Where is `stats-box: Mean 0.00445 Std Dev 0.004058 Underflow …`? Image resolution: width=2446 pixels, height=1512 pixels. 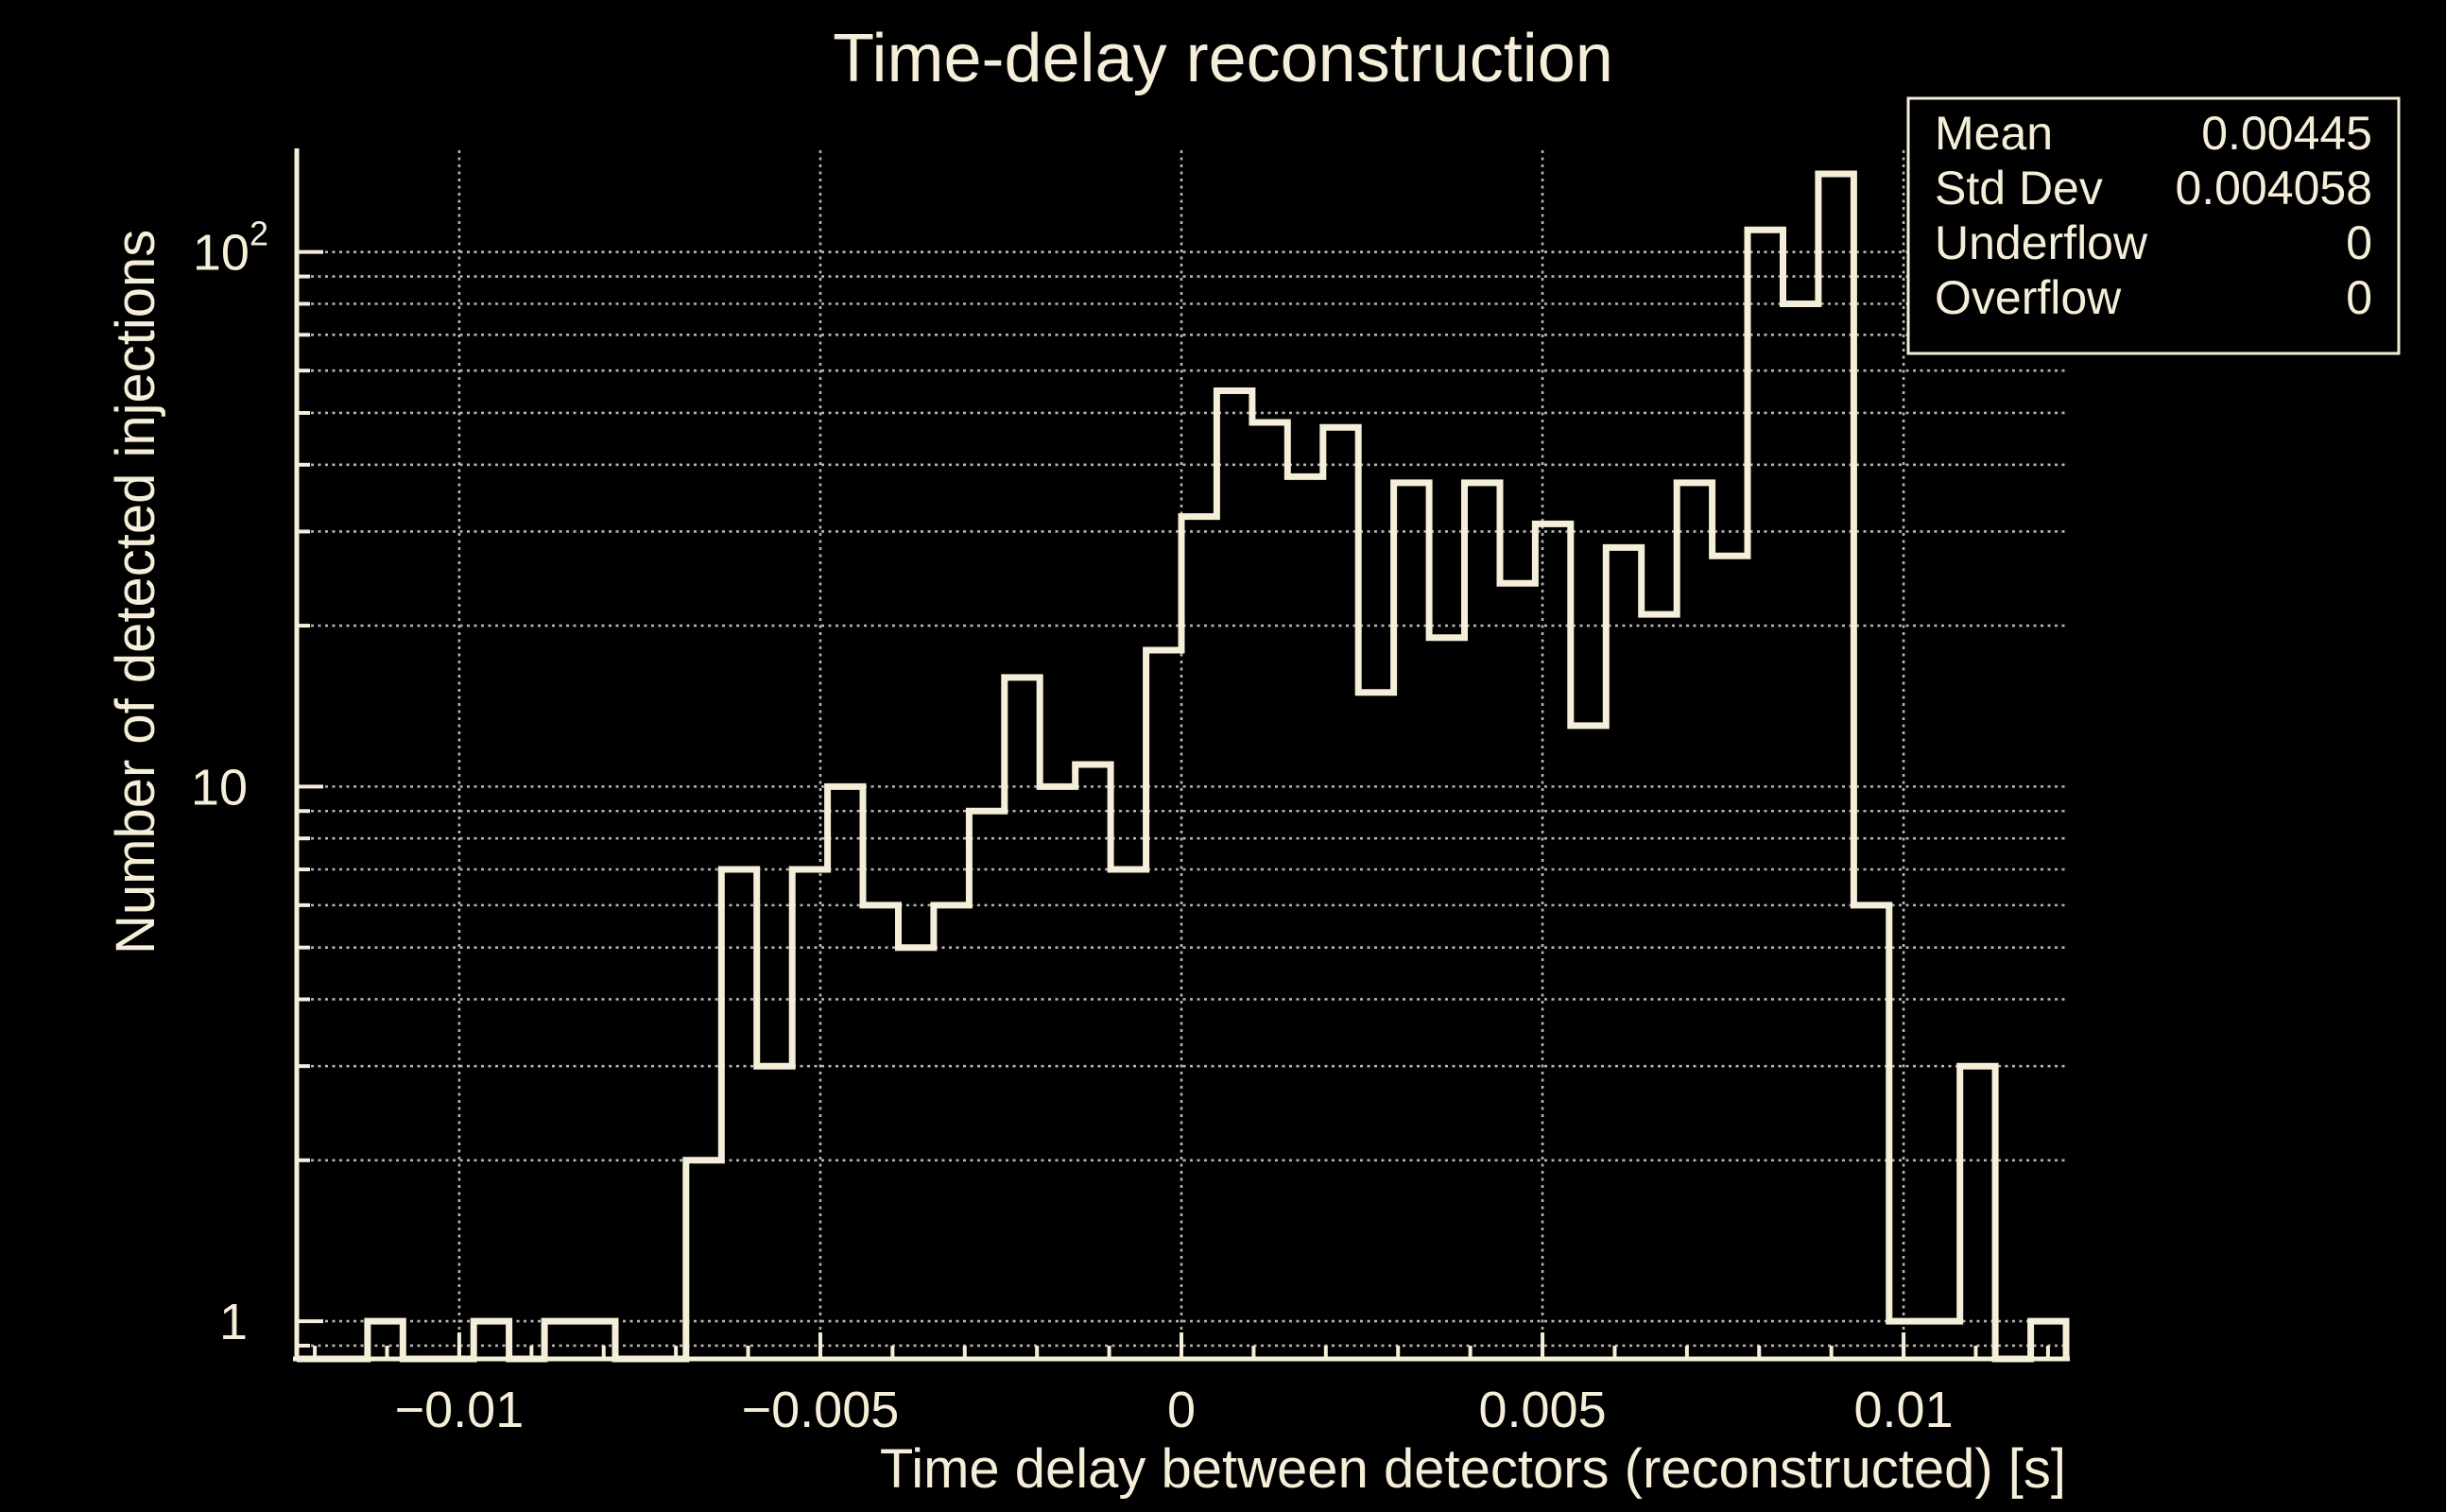 stats-box: Mean 0.00445 Std Dev 0.004058 Underflow … is located at coordinates (2153, 225).